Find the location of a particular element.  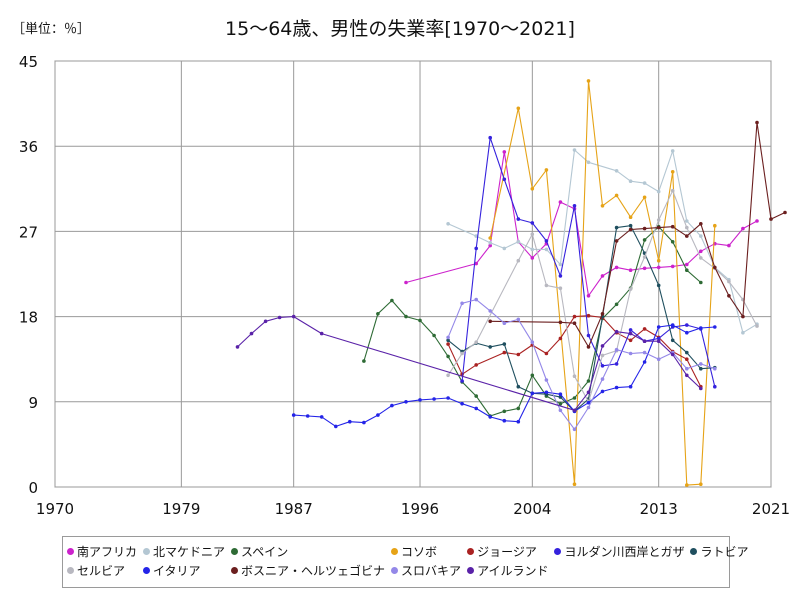

legend-item: ジョージア is located at coordinates (507, 551).